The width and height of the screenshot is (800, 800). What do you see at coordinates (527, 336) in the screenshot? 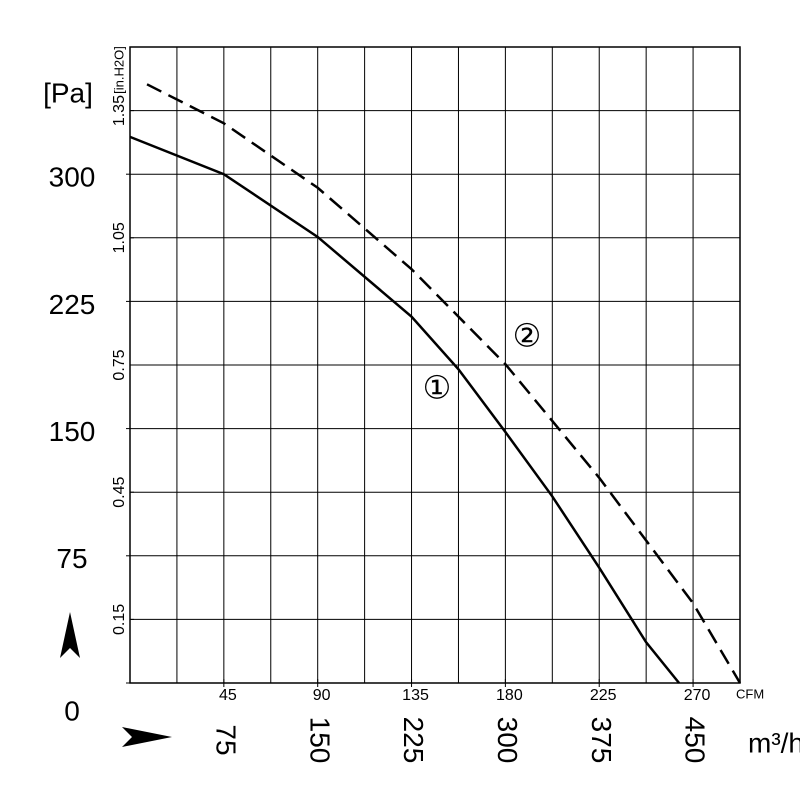
I see `curve-label: ②` at bounding box center [527, 336].